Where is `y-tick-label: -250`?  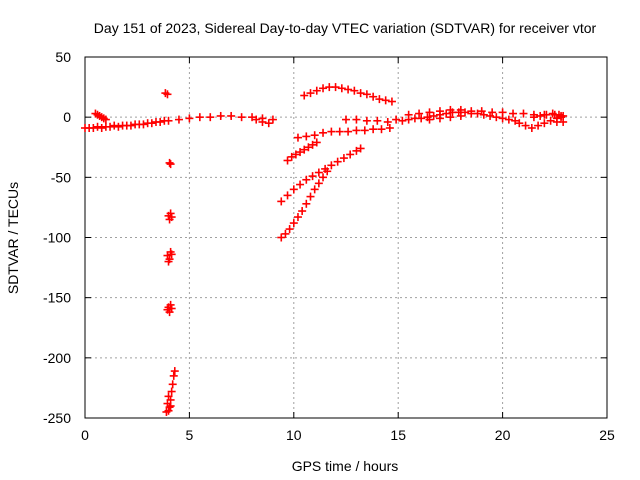
y-tick-label: -250 is located at coordinates (57, 418).